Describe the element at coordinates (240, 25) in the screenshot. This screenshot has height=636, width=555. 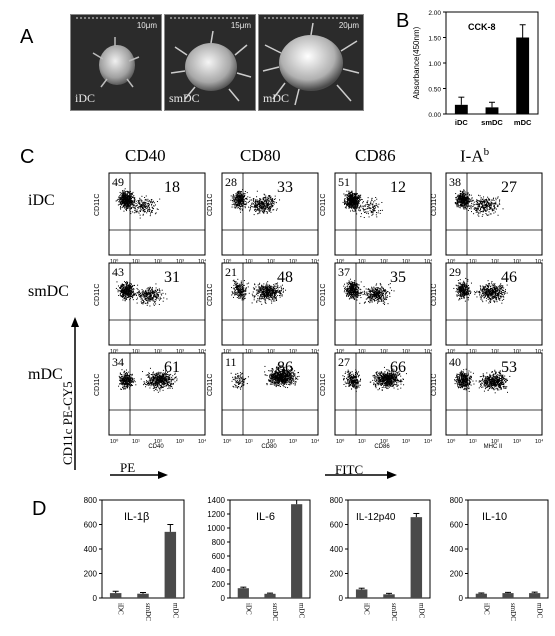
I see `sem-scale-smdc: 15μm` at that location.